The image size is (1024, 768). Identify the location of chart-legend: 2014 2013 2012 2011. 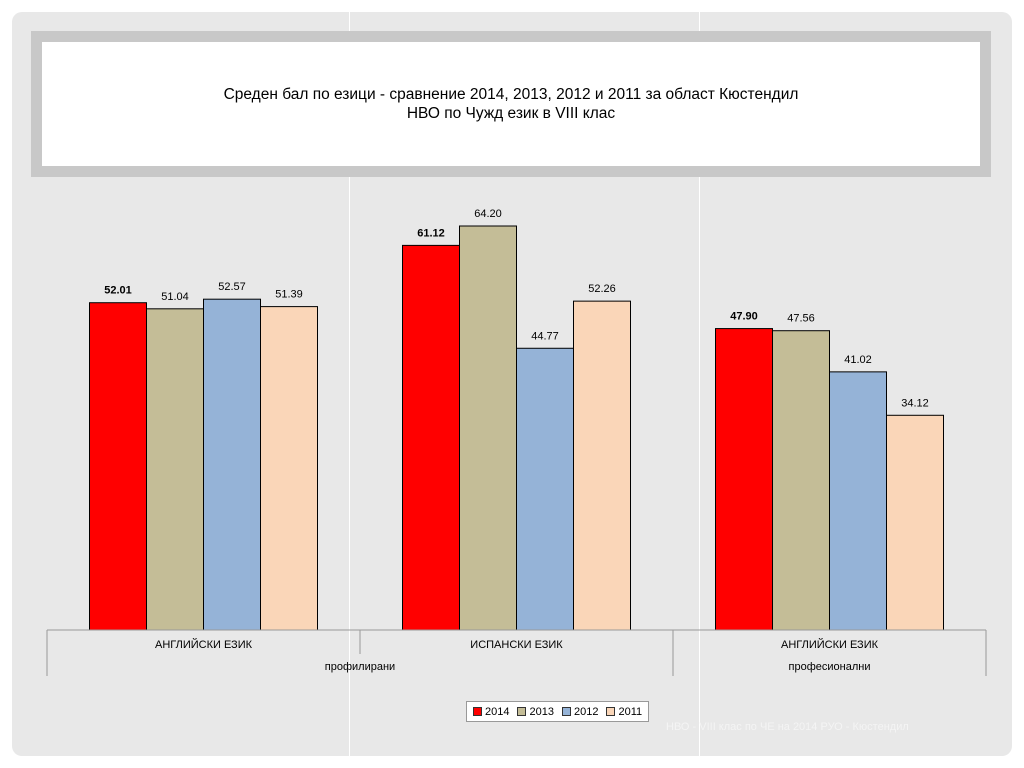
(558, 711).